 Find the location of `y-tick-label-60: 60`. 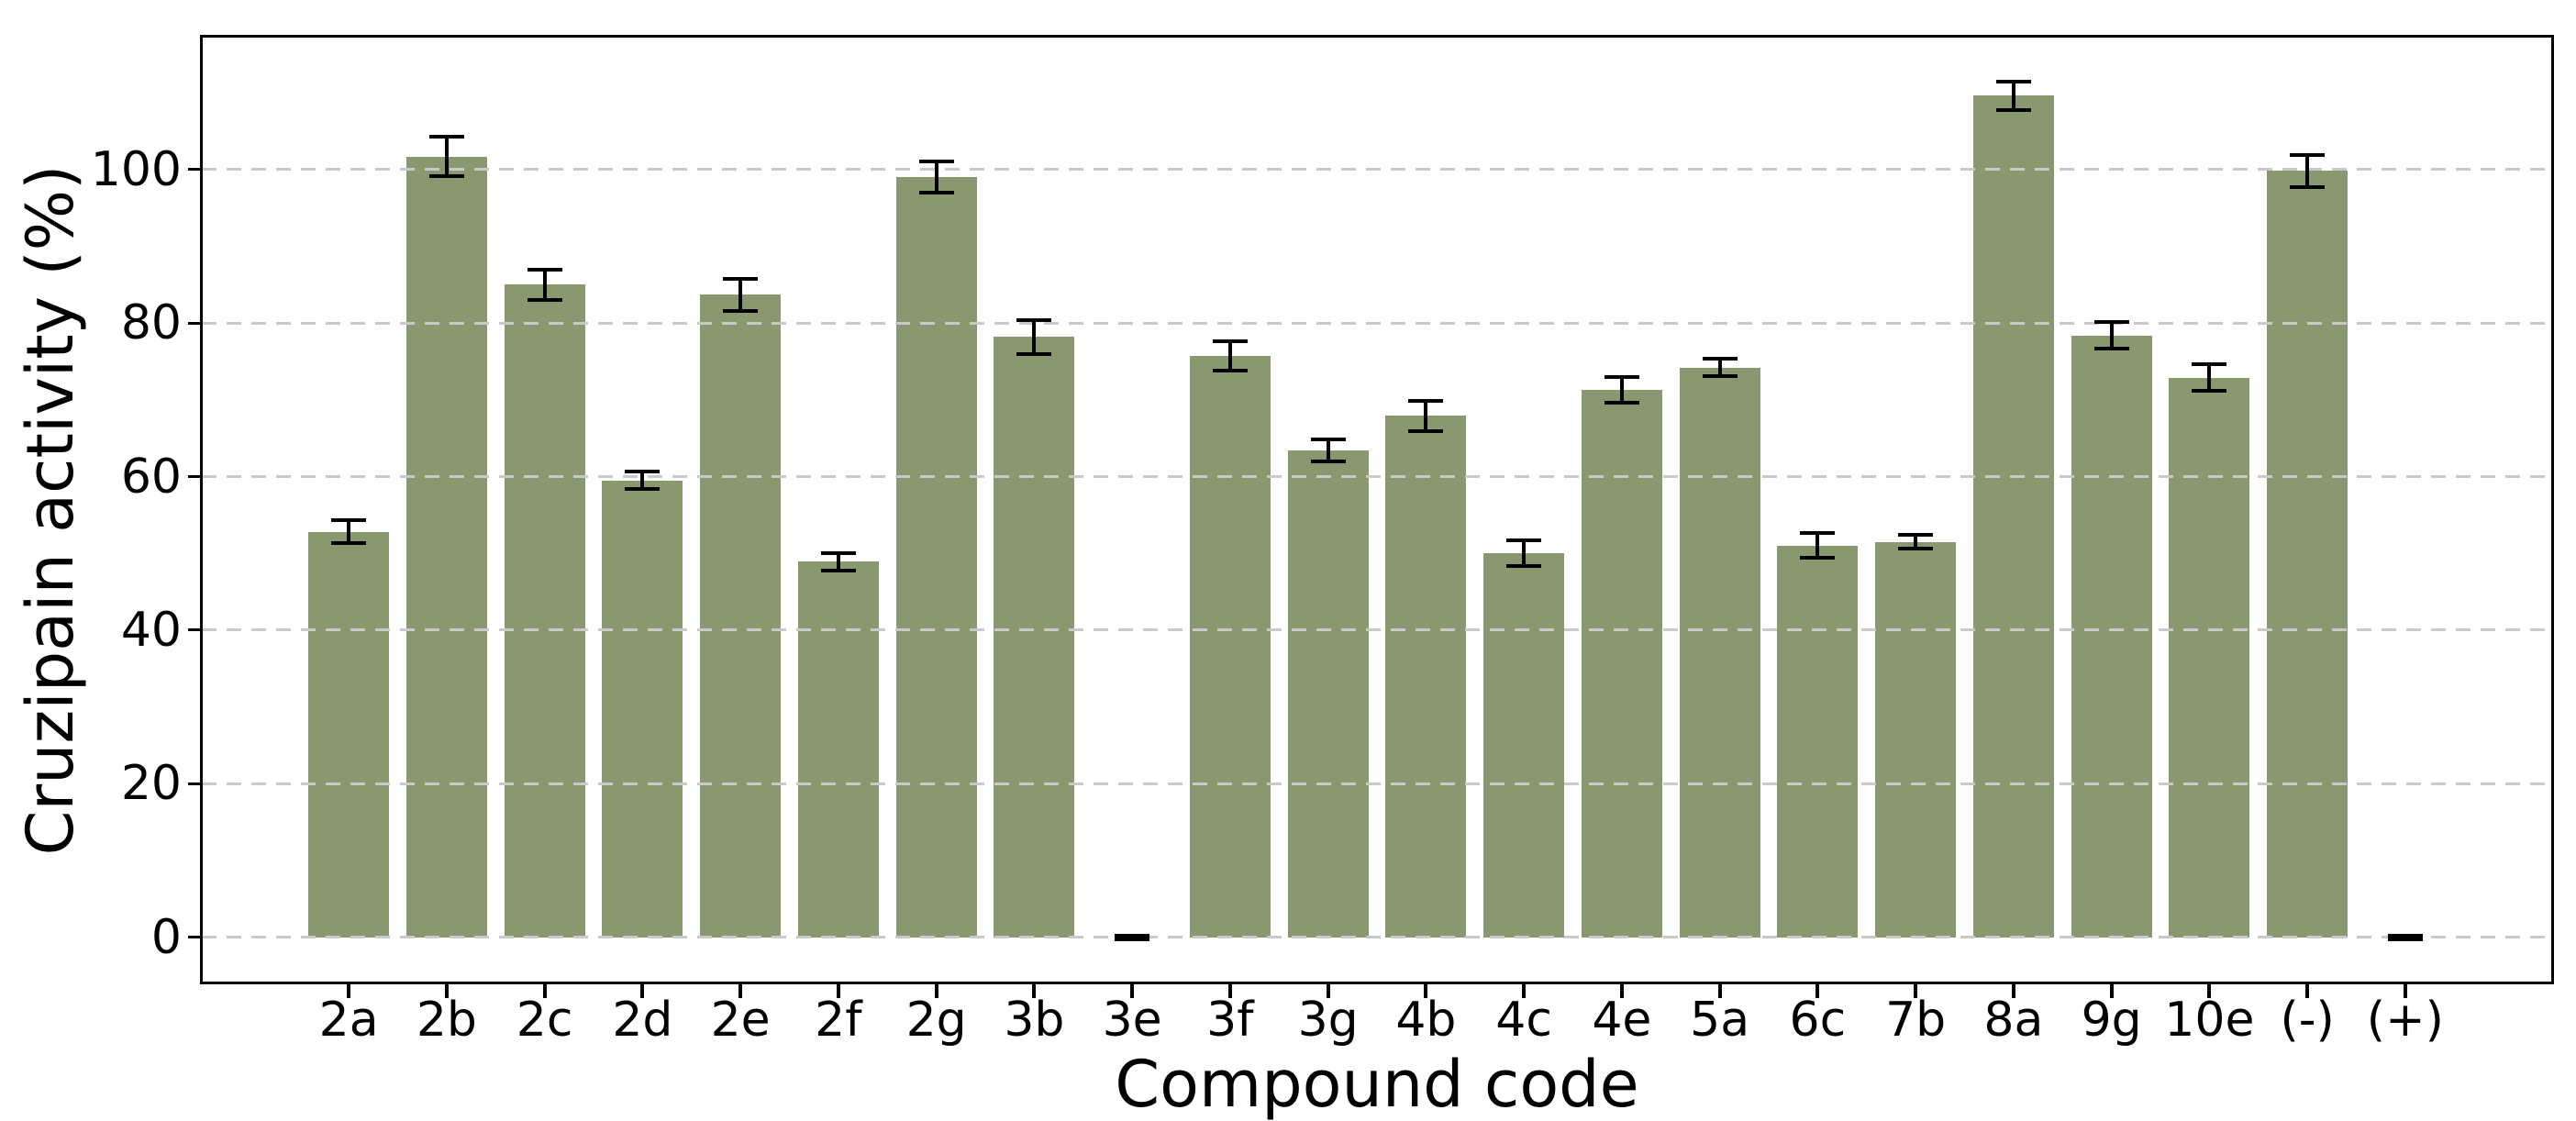

y-tick-label-60: 60 is located at coordinates (151, 477).